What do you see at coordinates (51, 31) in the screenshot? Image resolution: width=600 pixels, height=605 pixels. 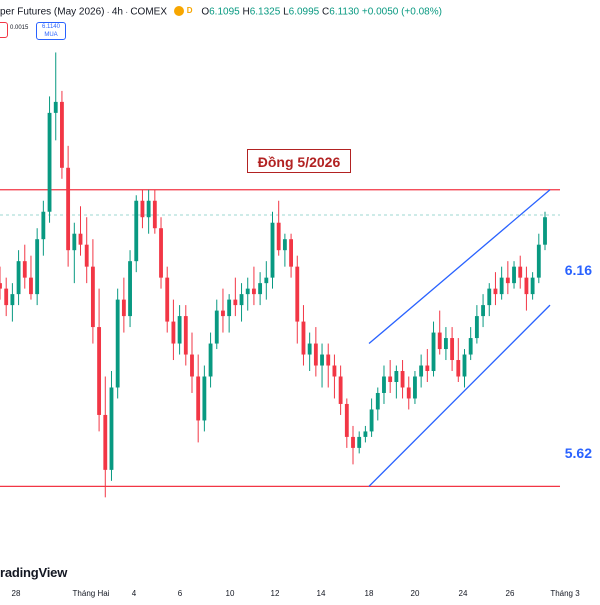 I see `buy-button: 6.1140 MUA` at bounding box center [51, 31].